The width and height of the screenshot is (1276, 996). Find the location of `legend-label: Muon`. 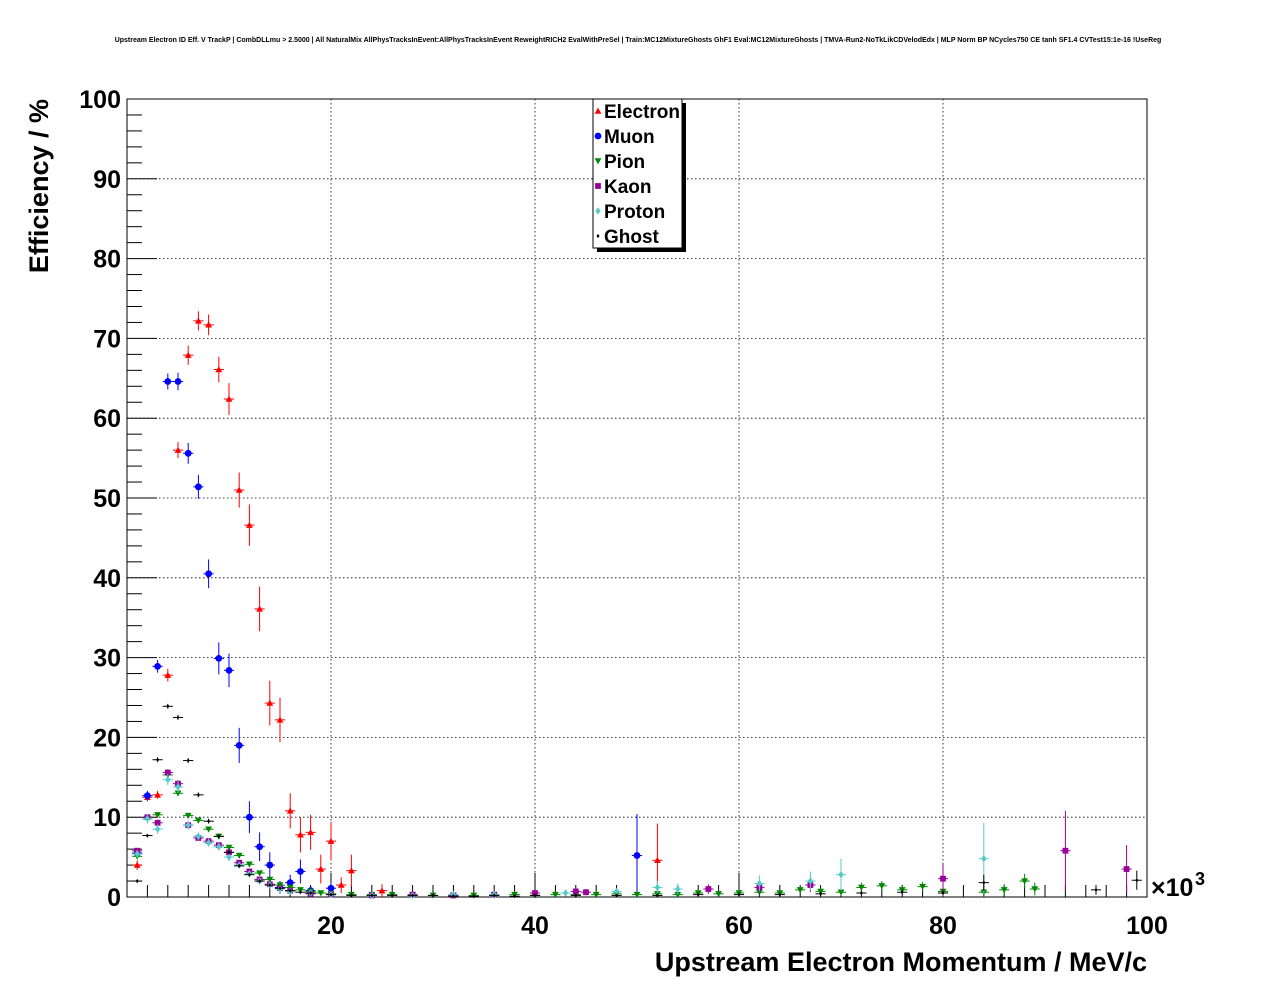

legend-label: Muon is located at coordinates (629, 137).